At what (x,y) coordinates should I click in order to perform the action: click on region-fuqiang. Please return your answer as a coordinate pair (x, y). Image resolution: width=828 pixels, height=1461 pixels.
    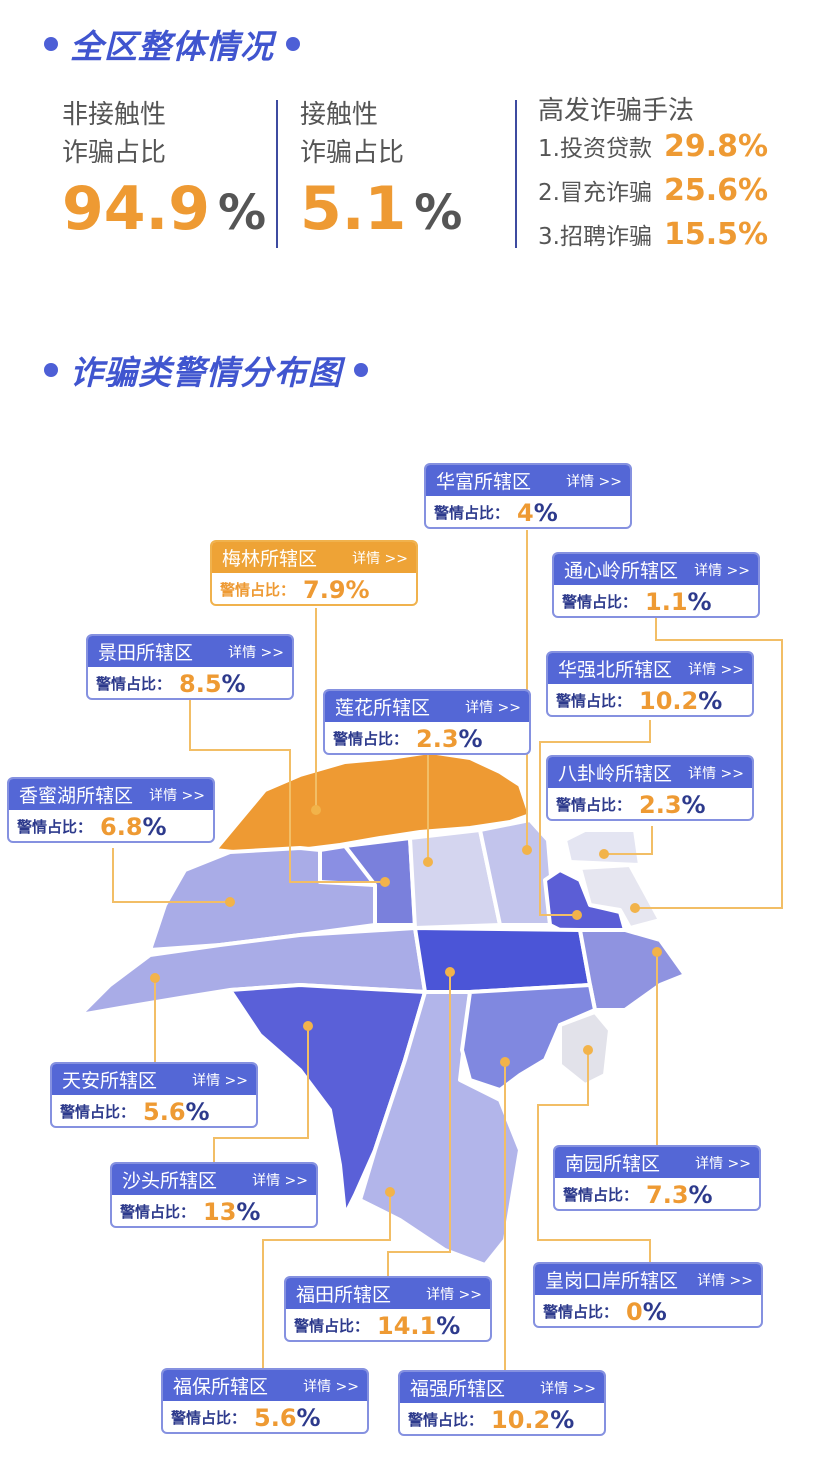
    Looking at the image, I should click on (528, 1037).